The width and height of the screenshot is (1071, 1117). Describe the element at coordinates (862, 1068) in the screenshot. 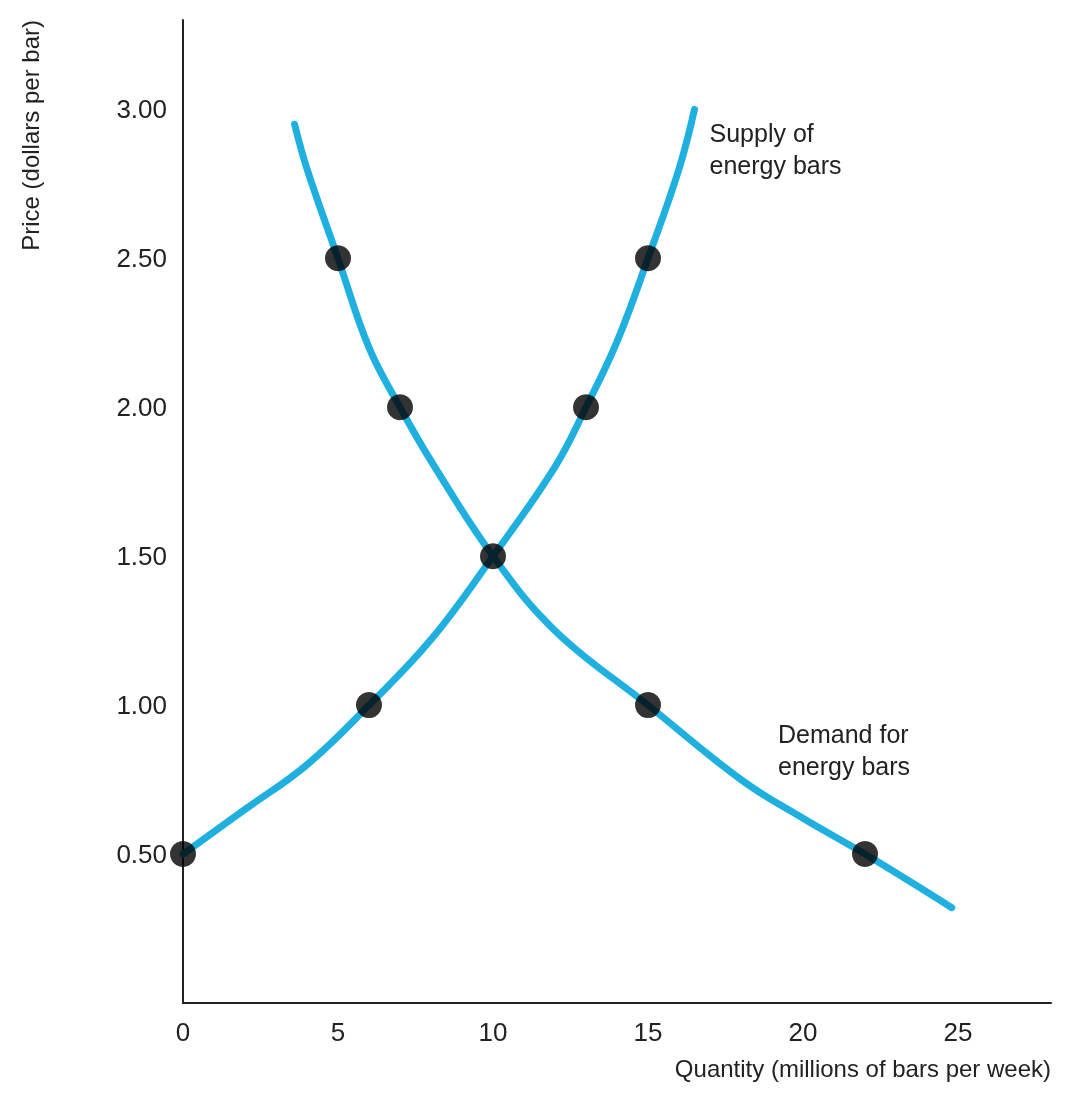

I see `x-axis-title: Quantity (millions of bars per week)` at that location.